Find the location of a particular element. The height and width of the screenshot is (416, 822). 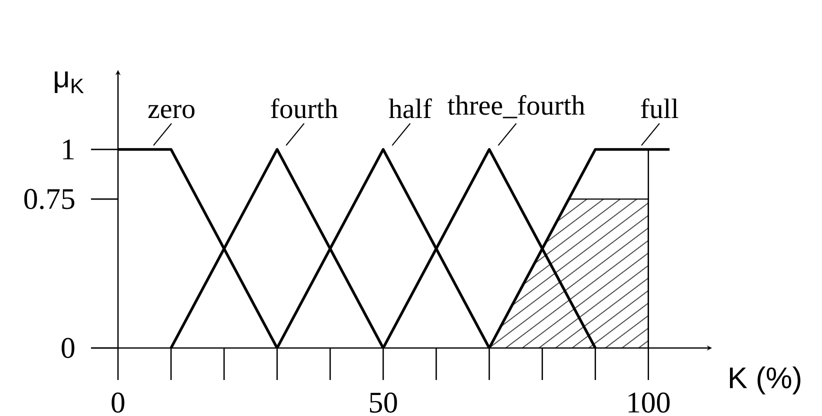

series-label: zero is located at coordinates (171, 111).